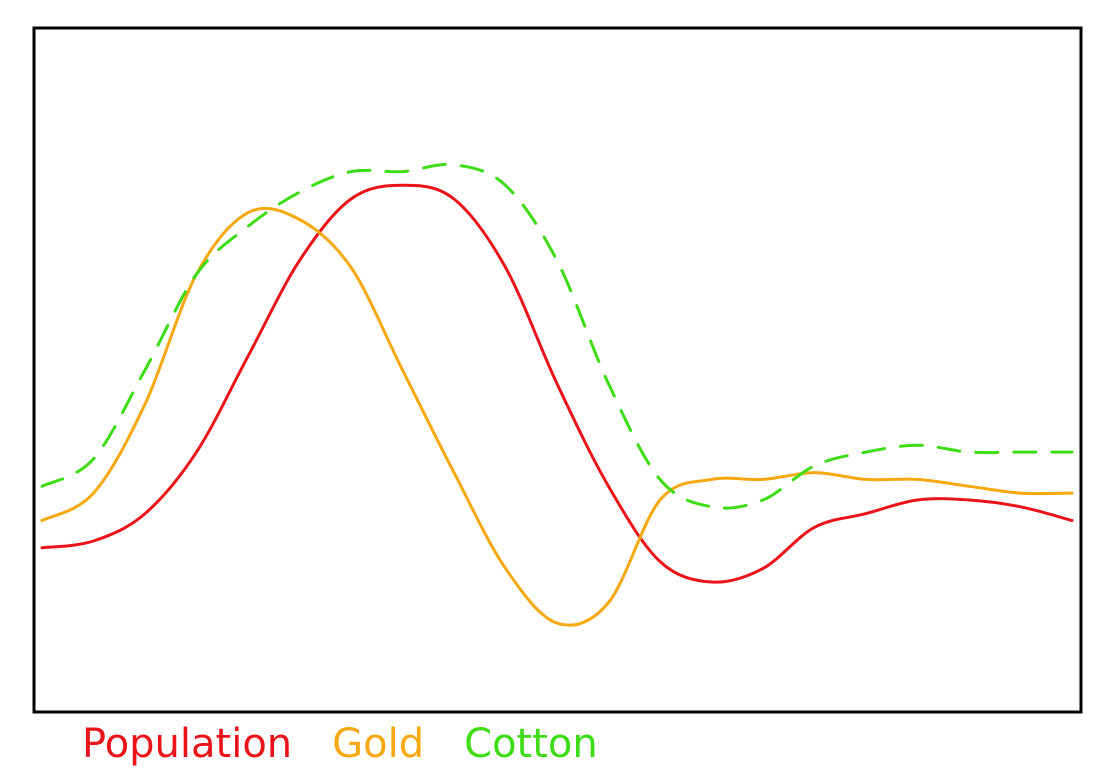 The image size is (1119, 778). I want to click on legend-label-population: Population, so click(187, 744).